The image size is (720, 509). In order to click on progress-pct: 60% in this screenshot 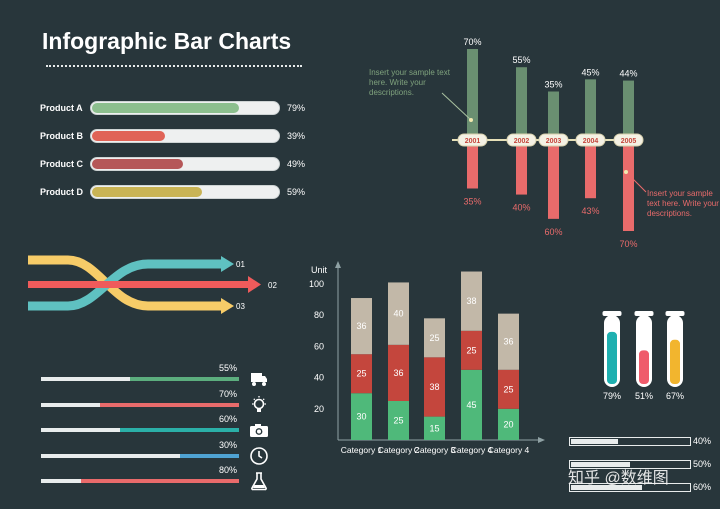, I will do `click(227, 419)`.